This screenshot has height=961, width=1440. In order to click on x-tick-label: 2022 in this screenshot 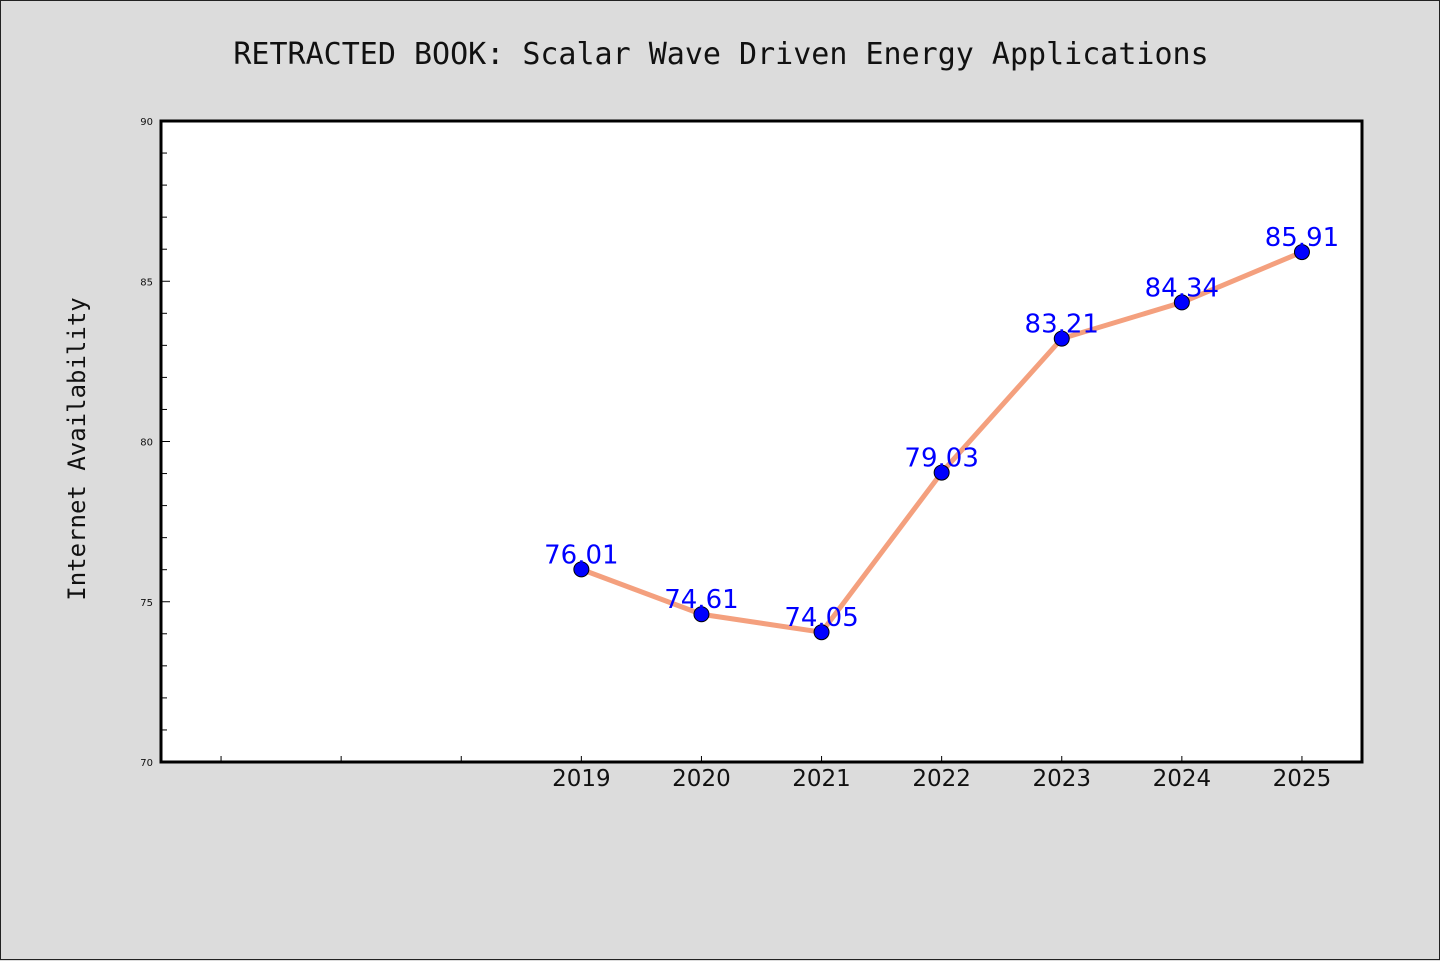, I will do `click(941, 779)`.